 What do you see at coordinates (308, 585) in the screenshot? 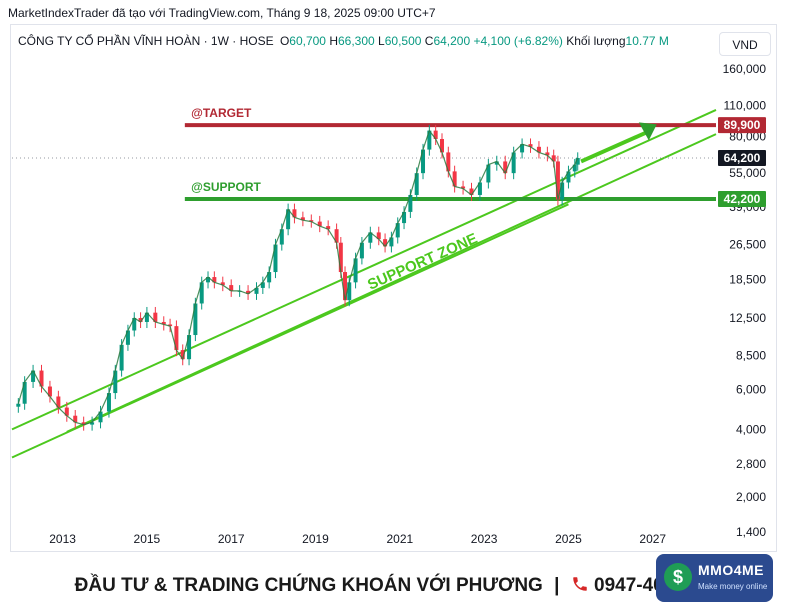
I see `footer-title: ĐẦU TƯ & TRADING CHỨNG KHOÁN VỚI PHƯƠNG` at bounding box center [308, 585].